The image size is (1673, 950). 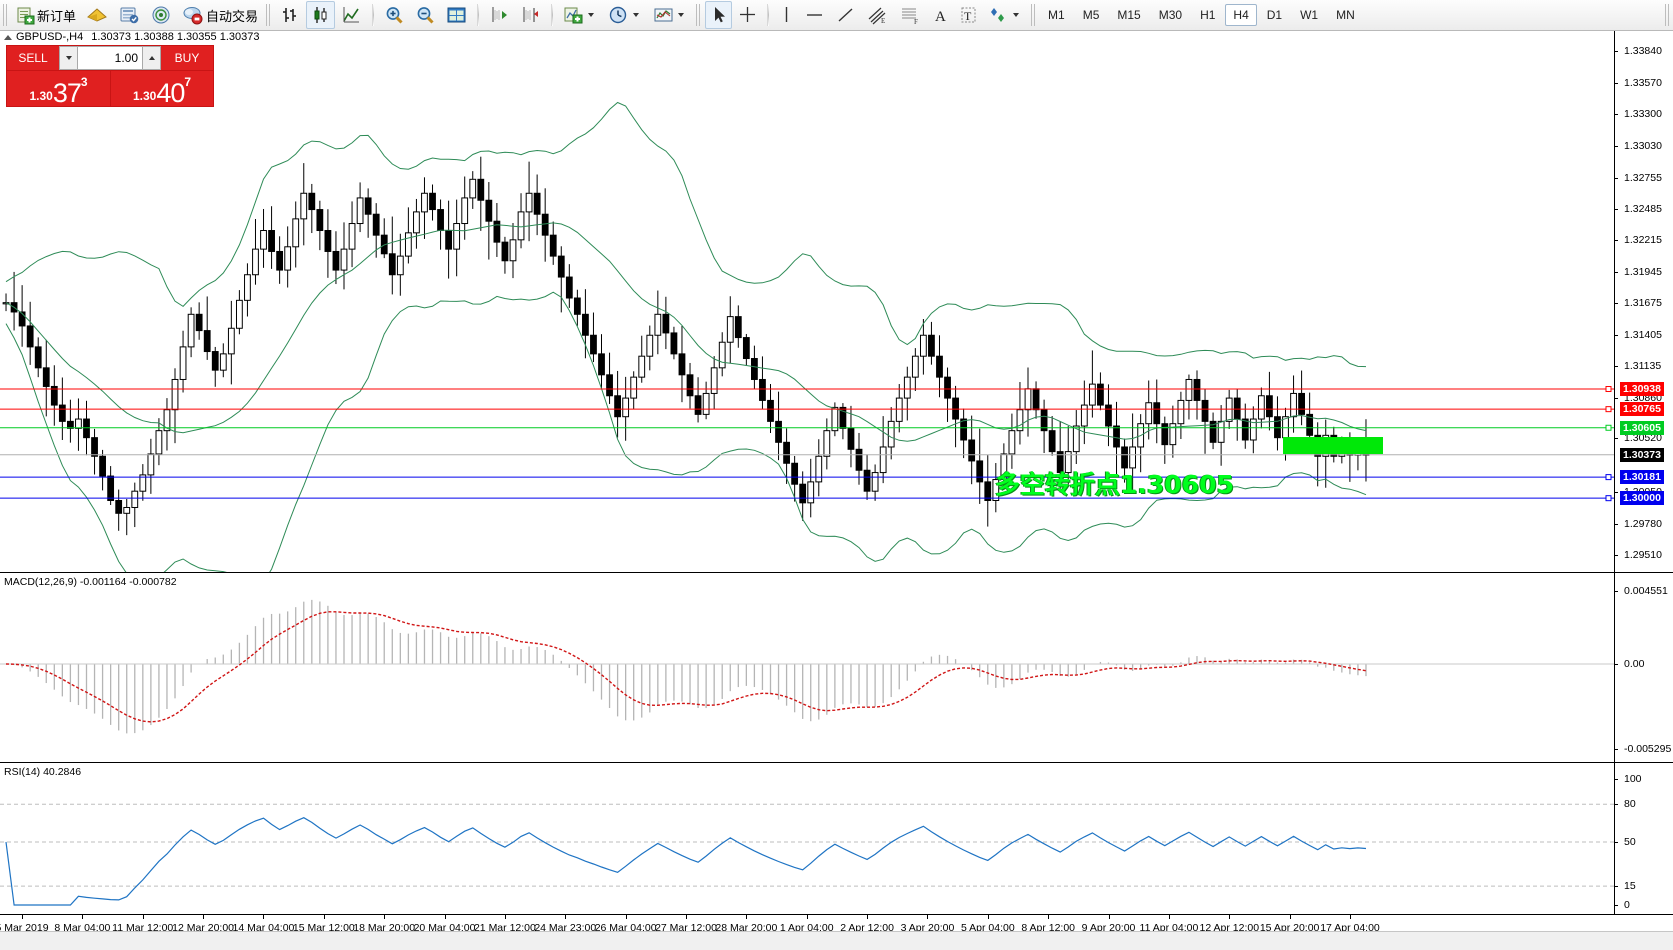 I want to click on zoom-out-button, so click(x=425, y=15).